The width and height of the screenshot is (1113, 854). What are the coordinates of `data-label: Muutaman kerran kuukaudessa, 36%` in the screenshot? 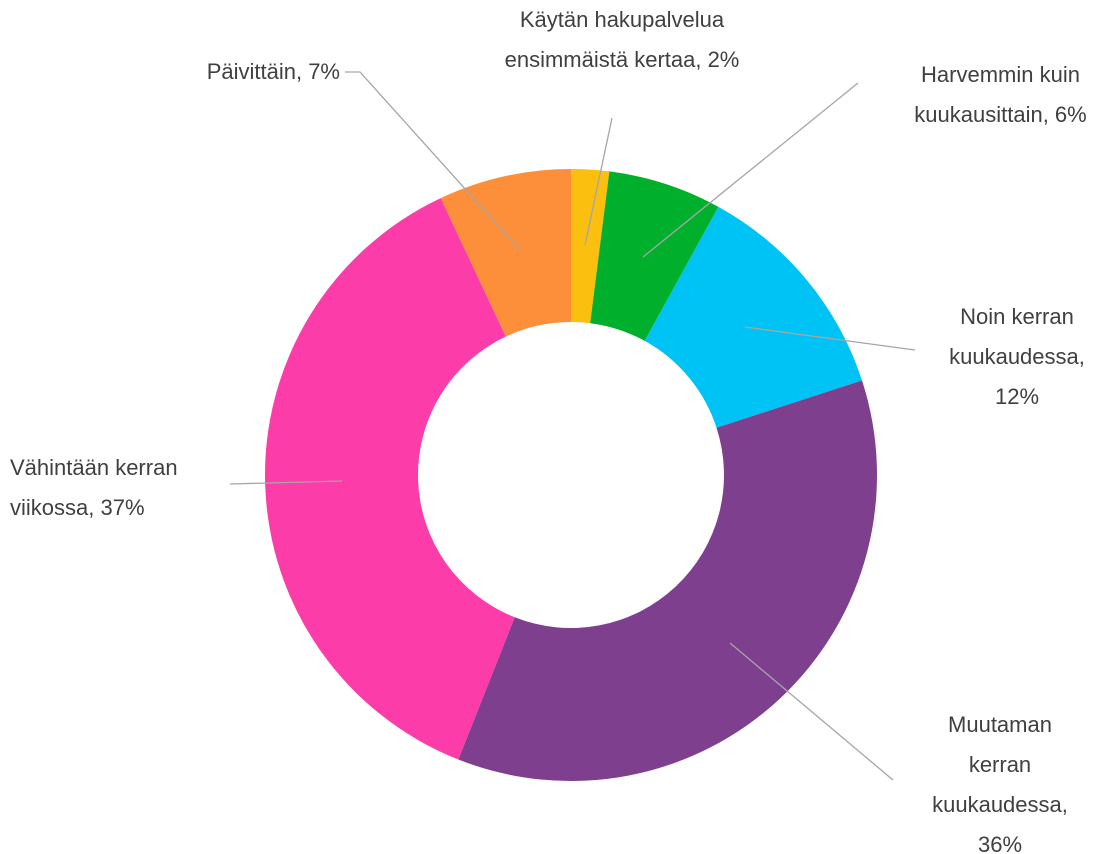 It's located at (1000, 783).